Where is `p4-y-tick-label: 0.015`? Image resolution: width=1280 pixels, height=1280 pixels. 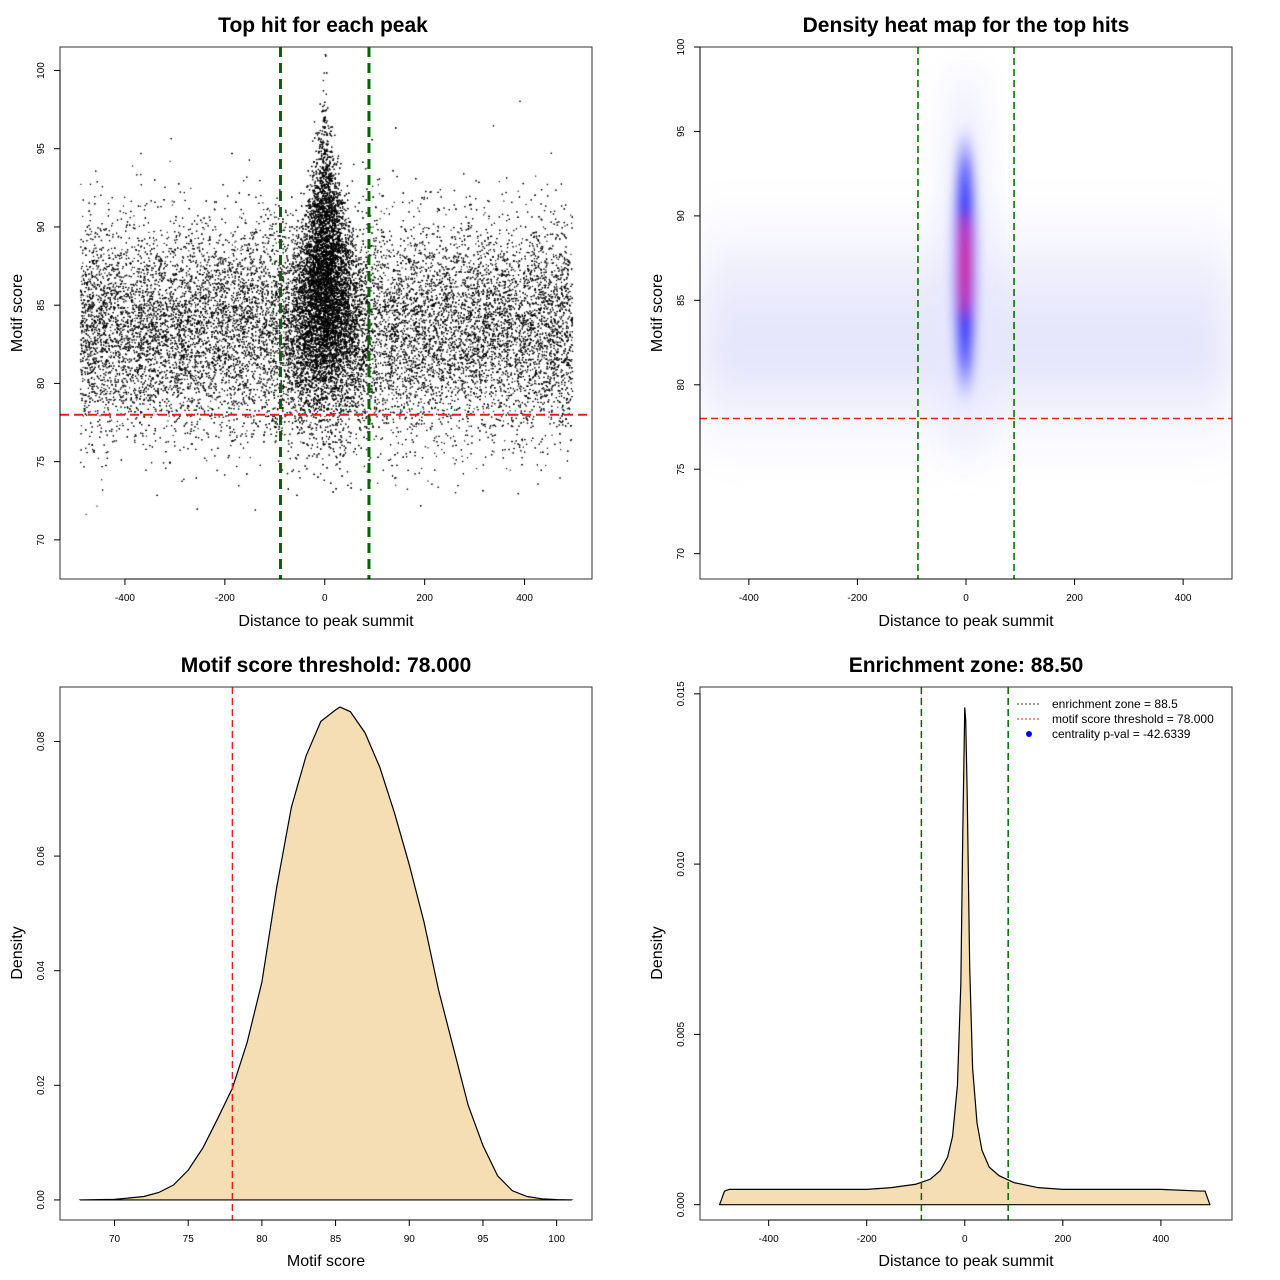
p4-y-tick-label: 0.015 is located at coordinates (681, 693).